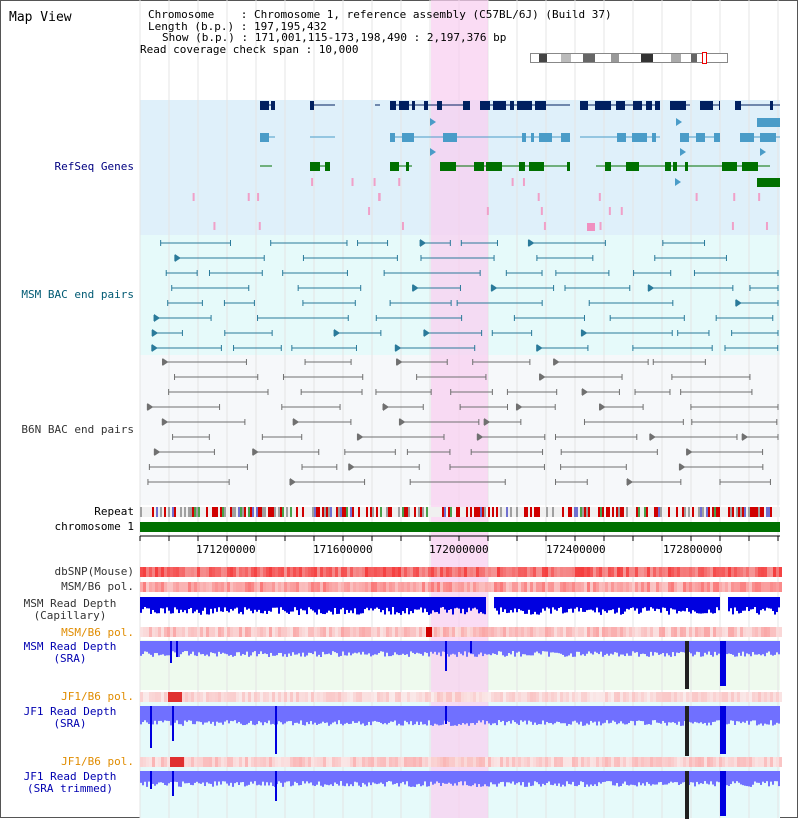 The height and width of the screenshot is (820, 800). What do you see at coordinates (629, 58) in the screenshot?
I see `chromosome-ideogram` at bounding box center [629, 58].